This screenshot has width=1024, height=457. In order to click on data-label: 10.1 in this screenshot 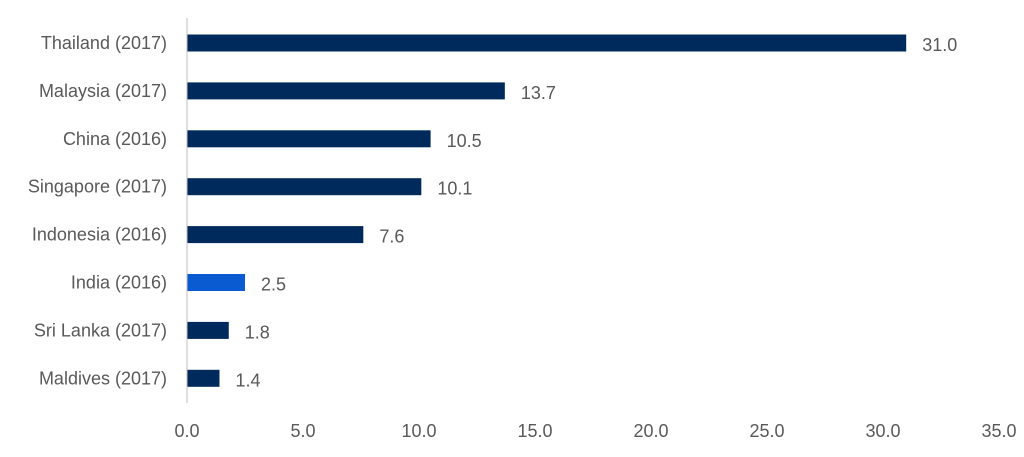, I will do `click(454, 189)`.